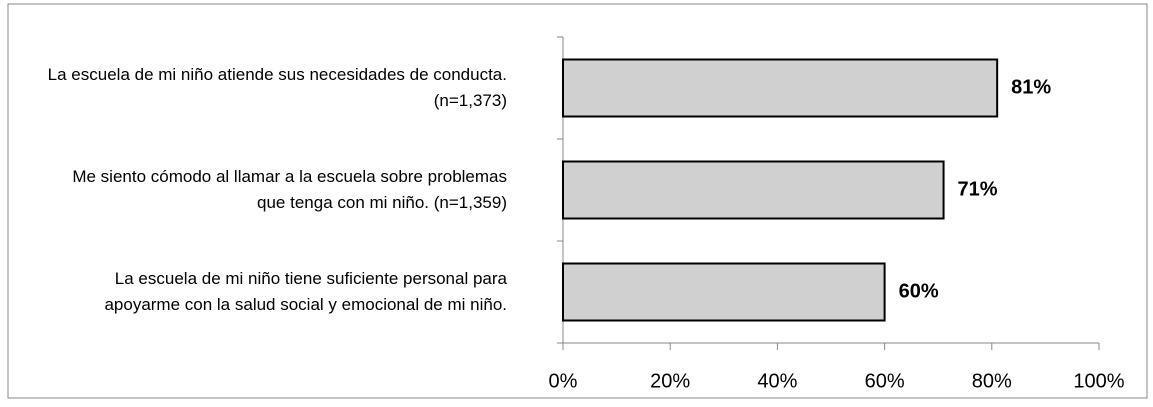 Image resolution: width=1153 pixels, height=407 pixels. I want to click on x-tick-label: 20%, so click(670, 381).